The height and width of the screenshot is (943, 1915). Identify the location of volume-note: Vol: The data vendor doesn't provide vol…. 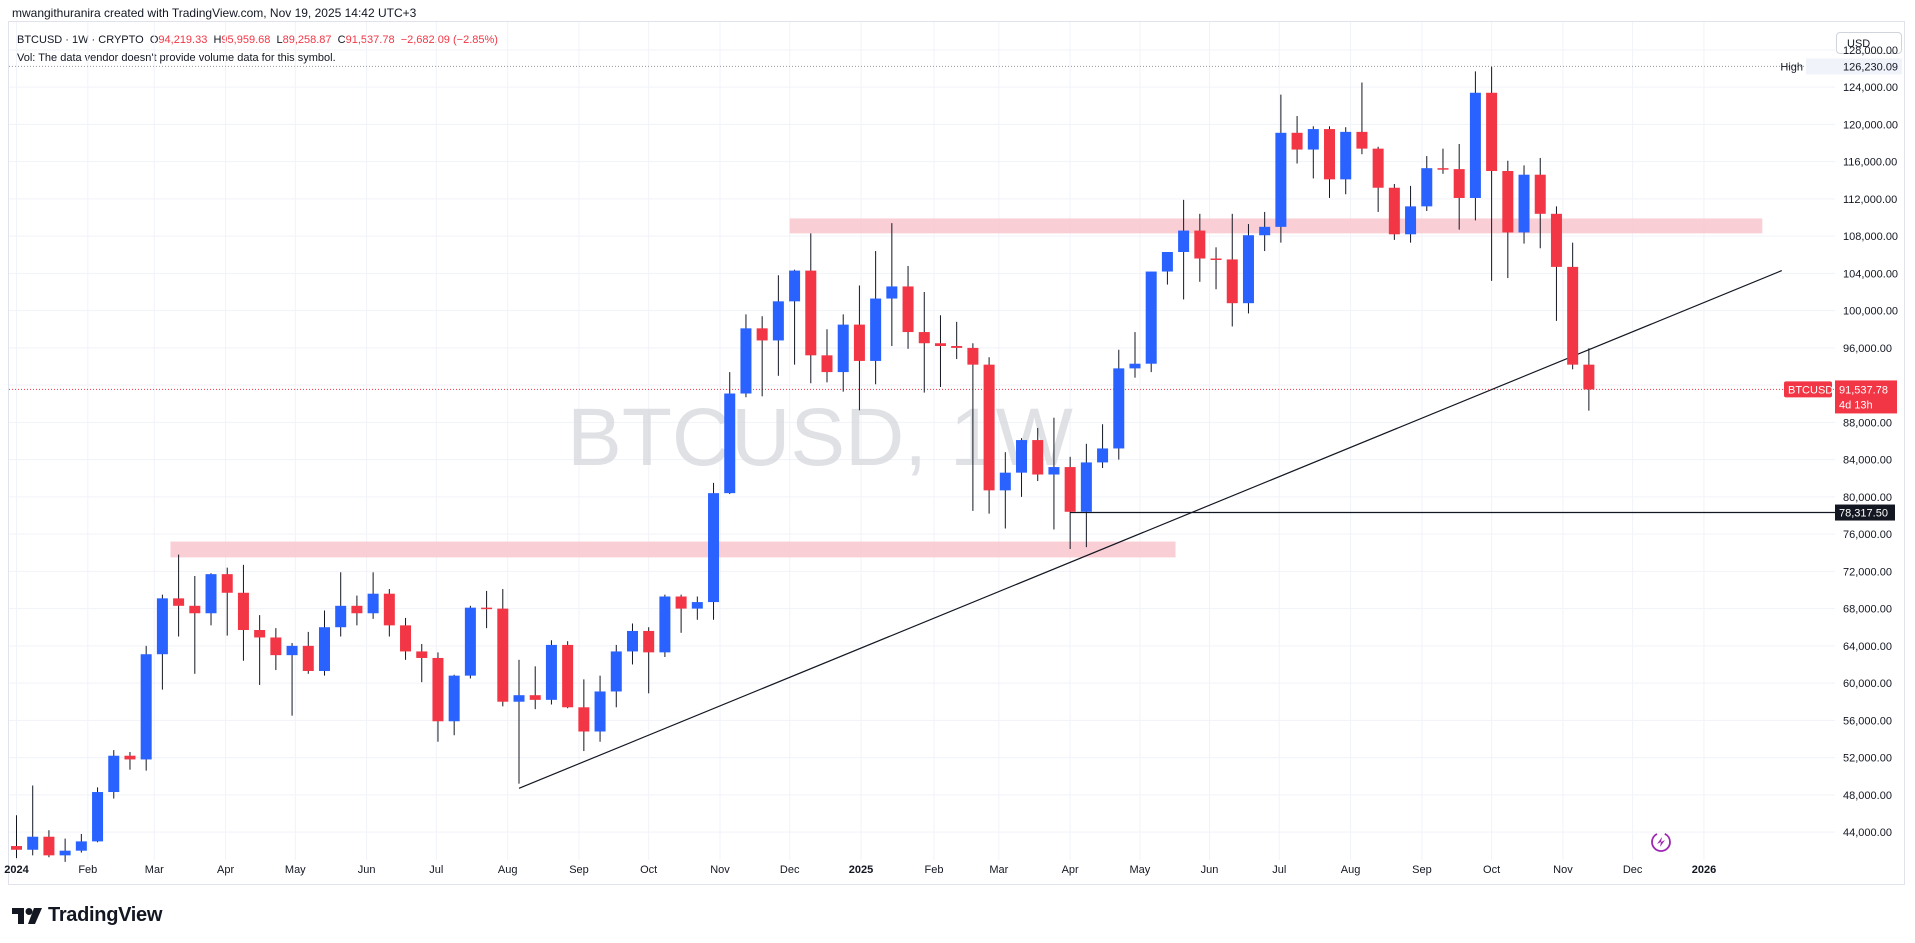
(176, 58).